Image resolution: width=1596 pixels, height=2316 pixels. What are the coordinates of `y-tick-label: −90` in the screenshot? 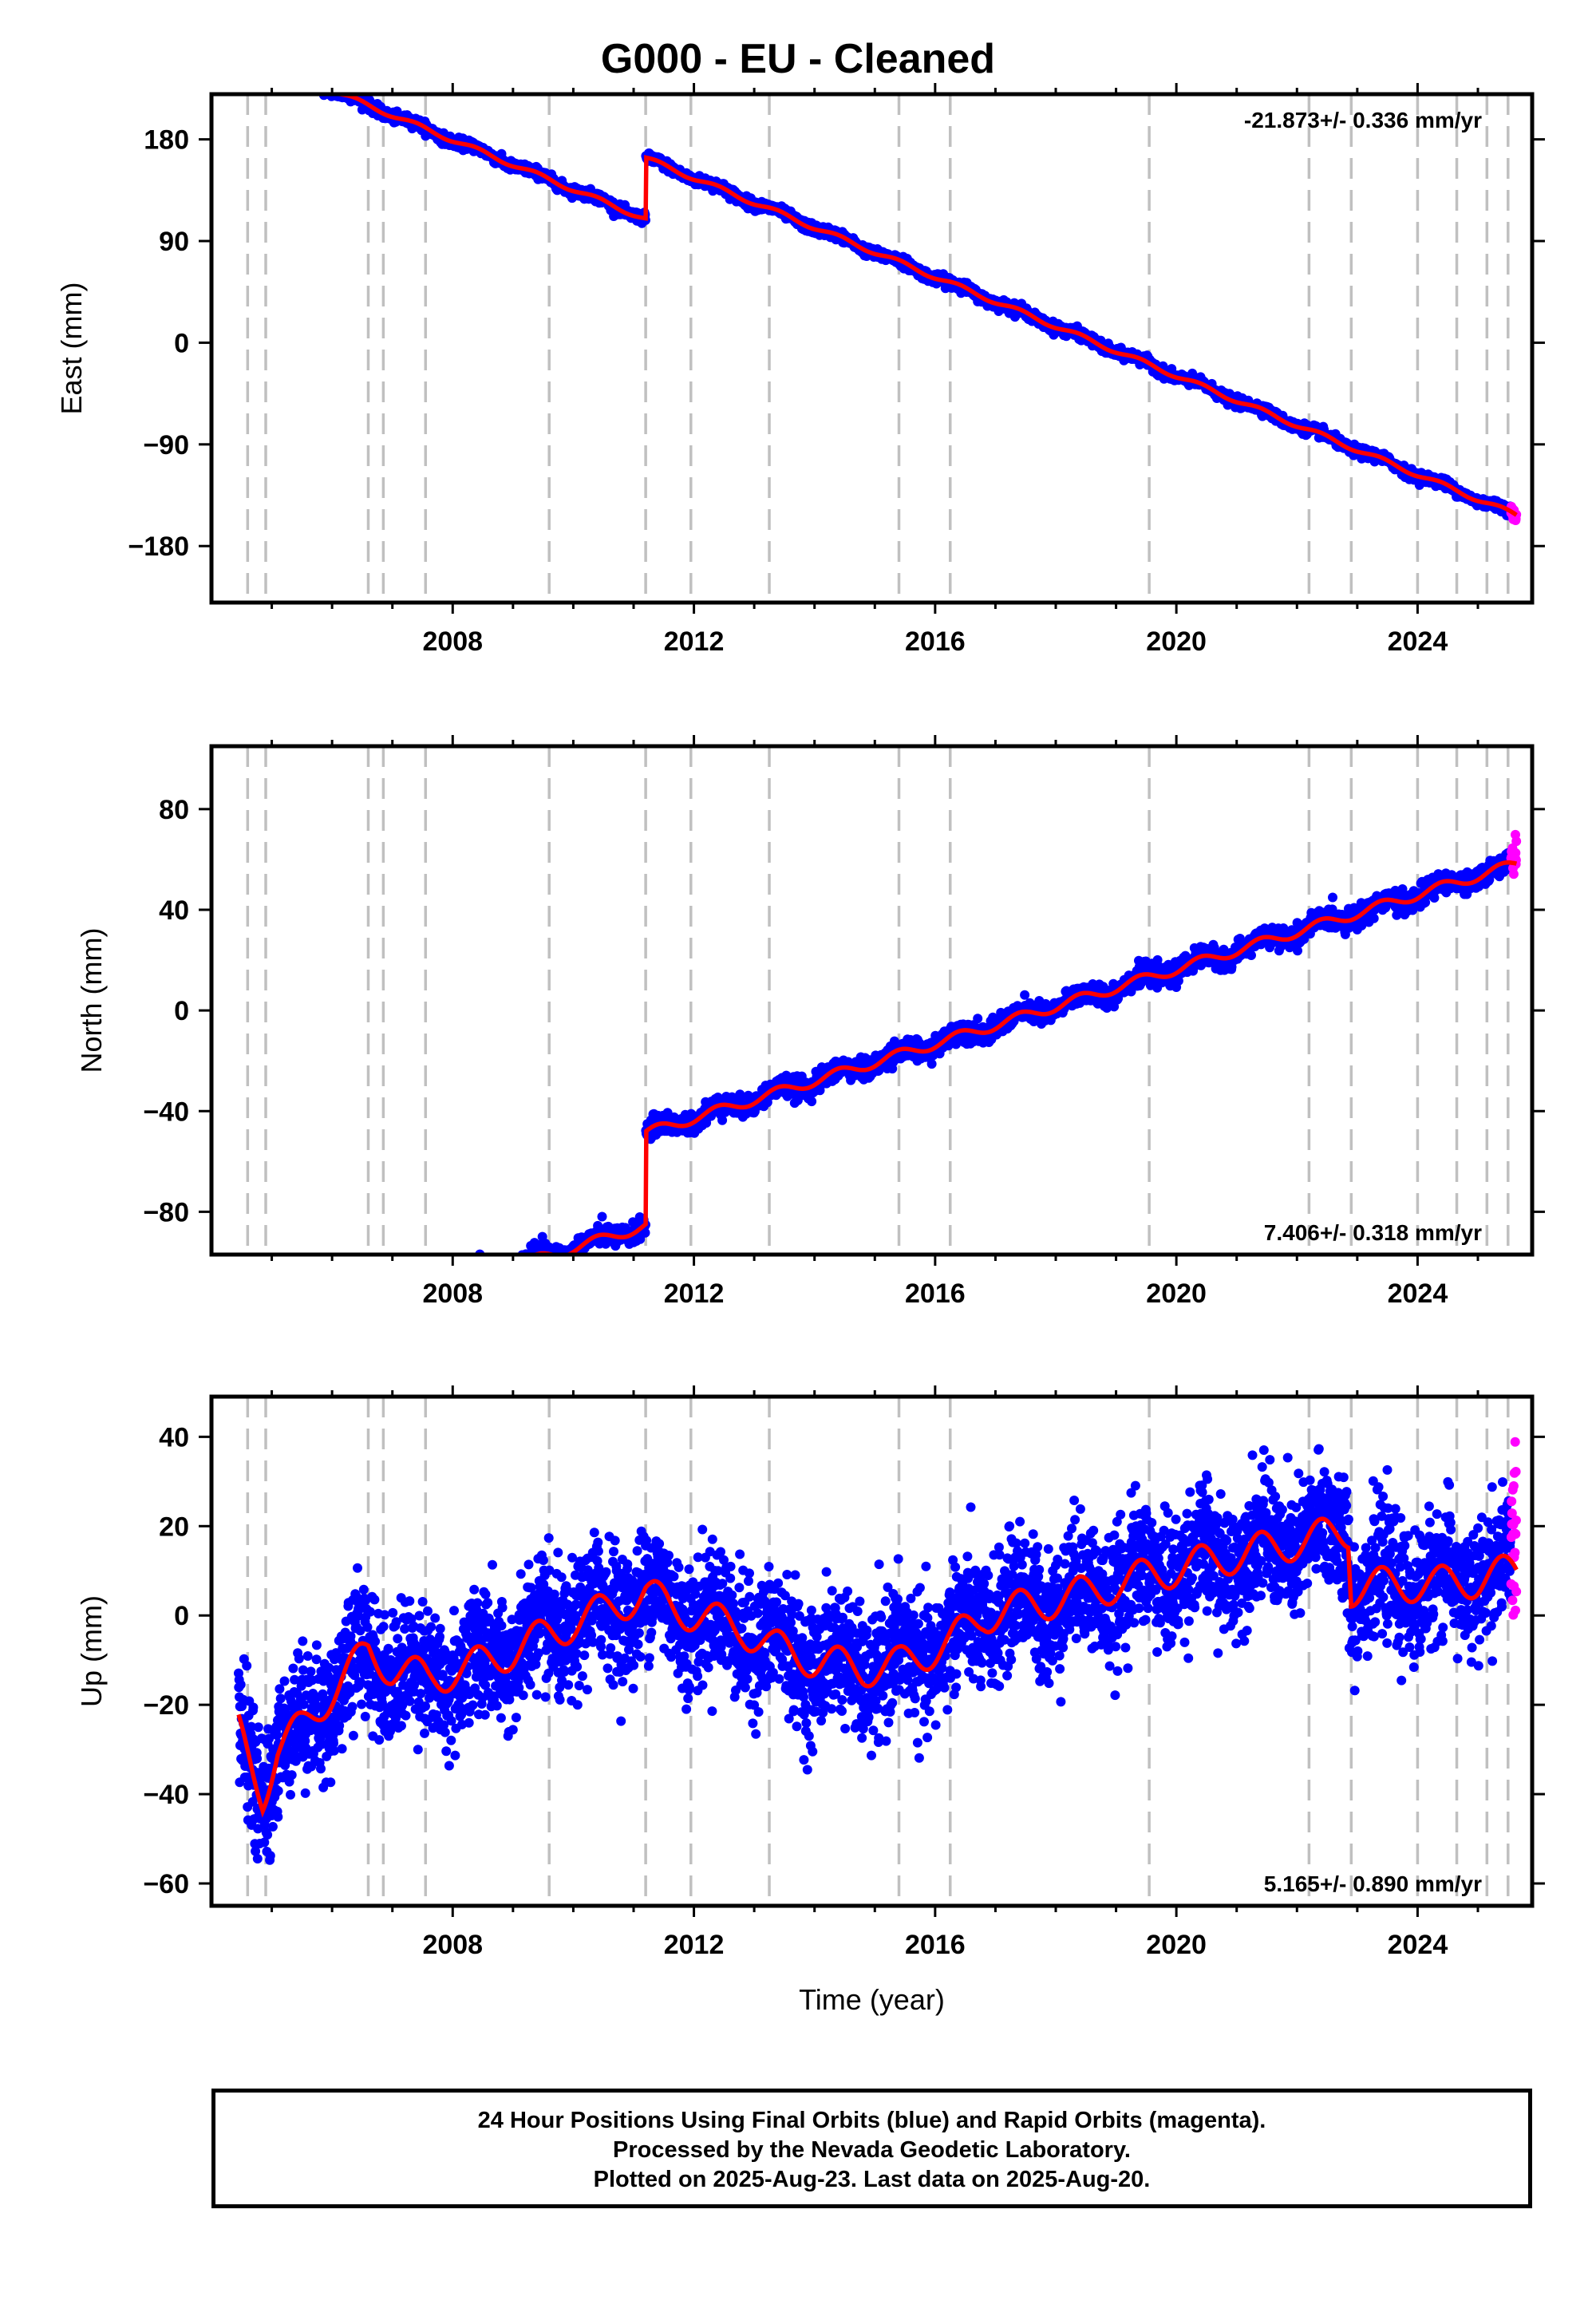 It's located at (166, 445).